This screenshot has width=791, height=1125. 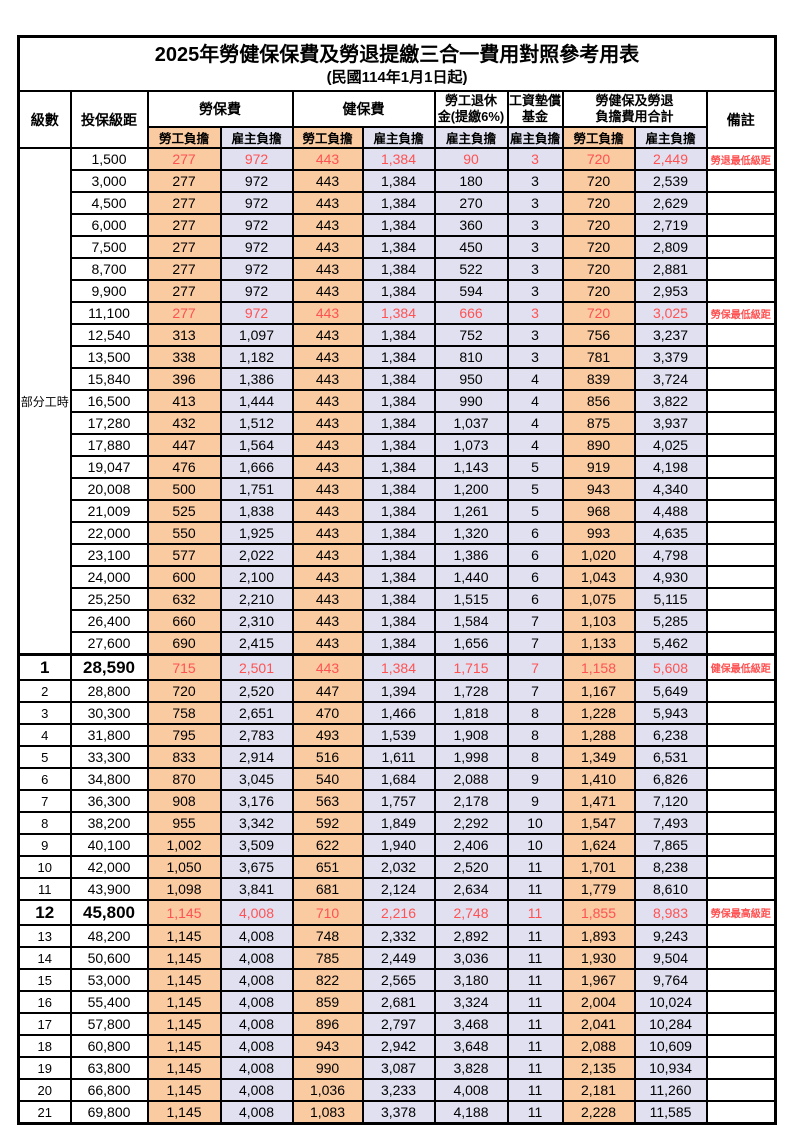 I want to click on cell-value: 7, so click(x=535, y=621).